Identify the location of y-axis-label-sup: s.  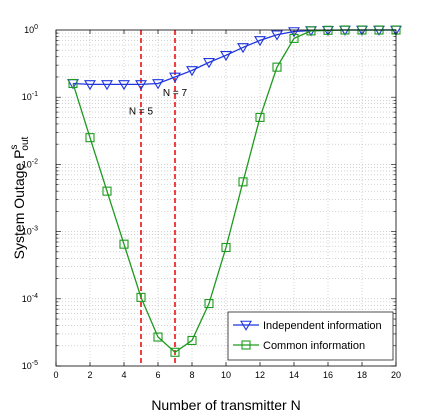
(14, 147).